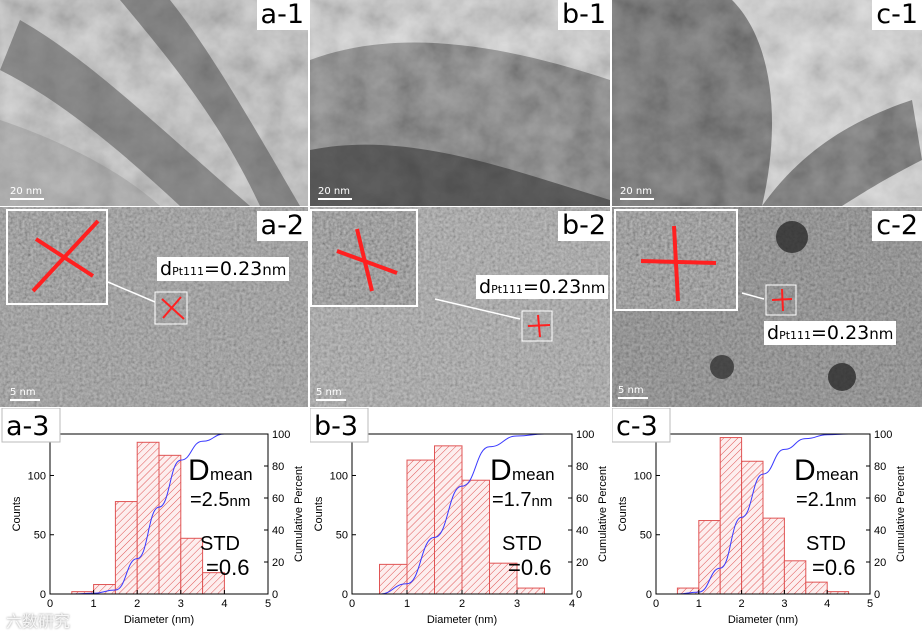 Image resolution: width=922 pixels, height=638 pixels. I want to click on dmean-symbol-a3: D, so click(199, 470).